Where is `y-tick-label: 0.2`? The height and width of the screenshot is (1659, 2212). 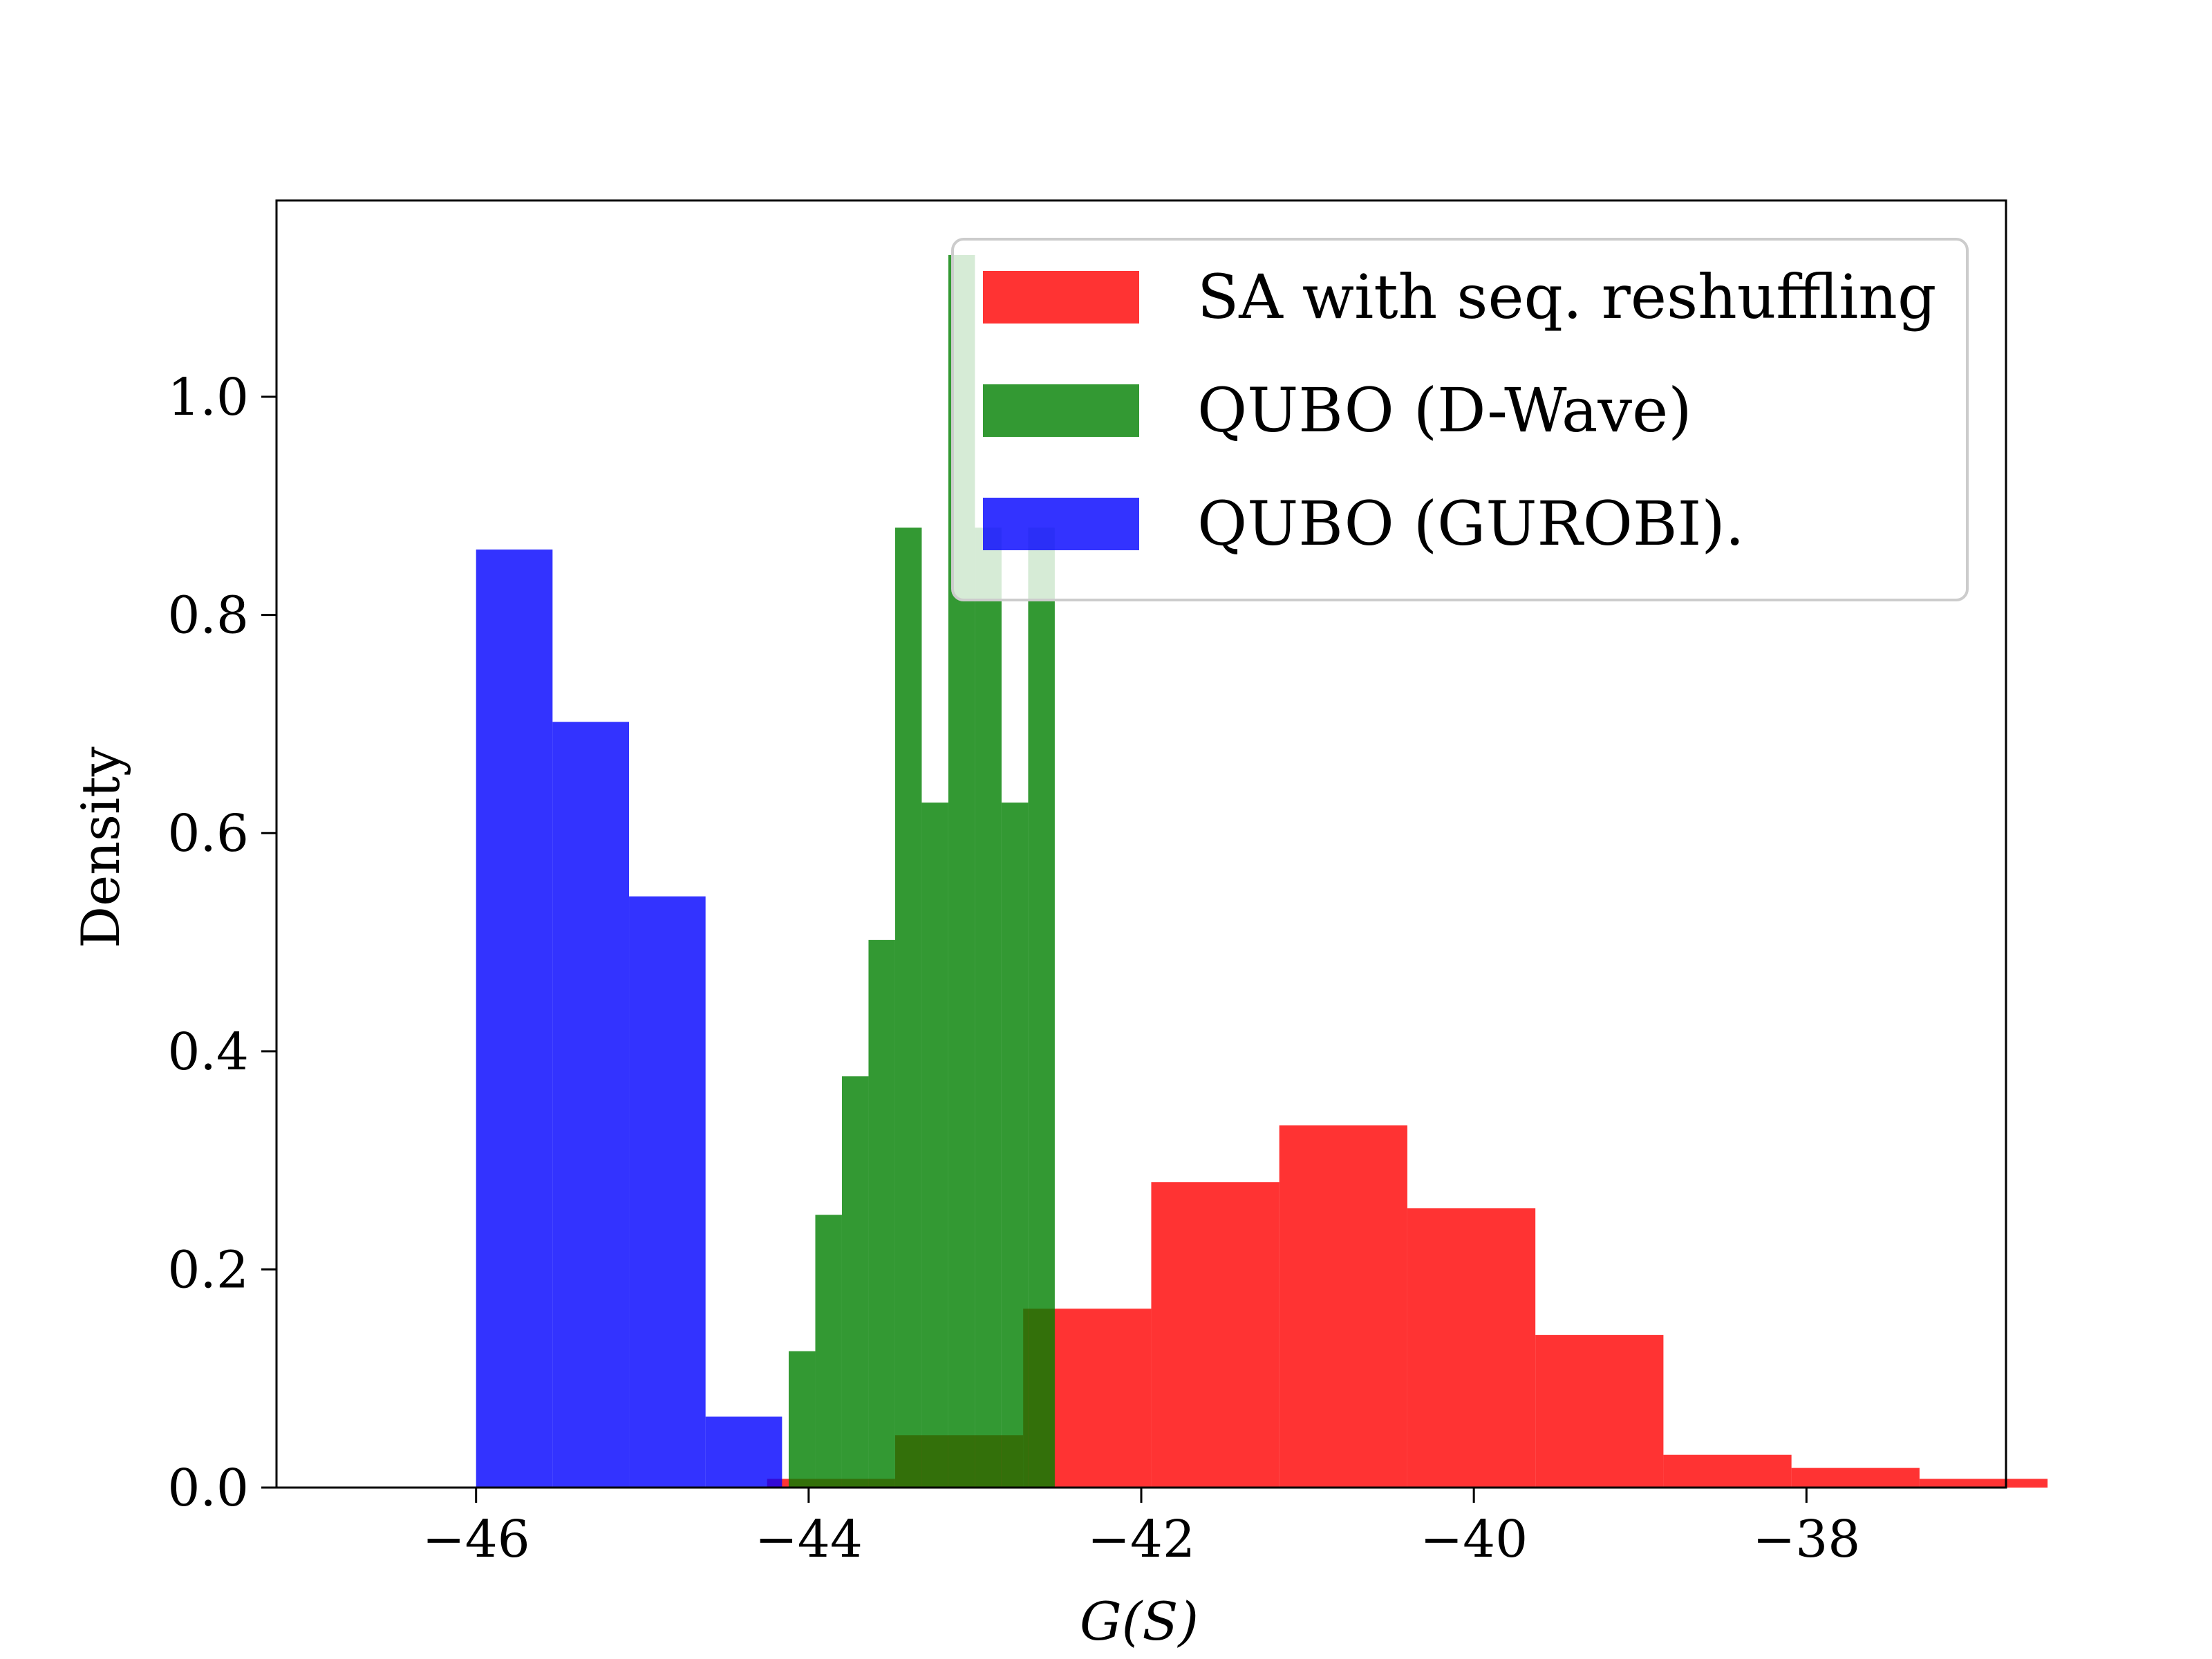
y-tick-label: 0.2 is located at coordinates (208, 1270).